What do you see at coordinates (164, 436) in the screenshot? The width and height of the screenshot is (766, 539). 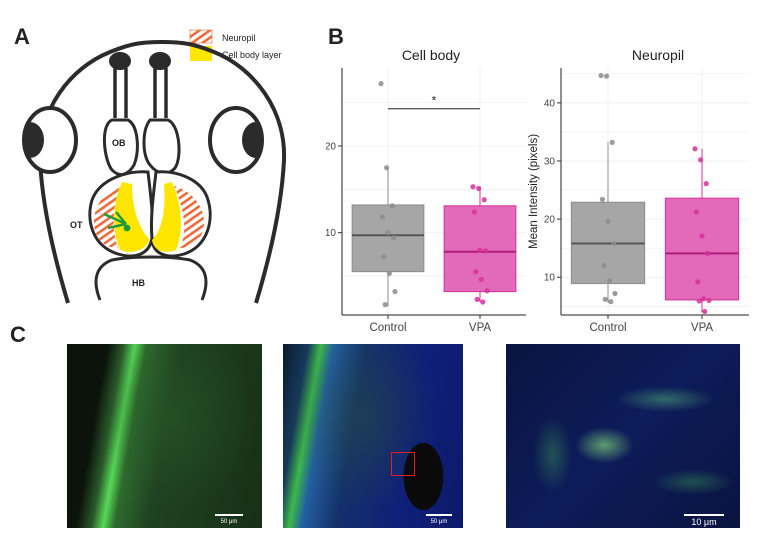 I see `micrograph-tectum-green: 50 μm` at bounding box center [164, 436].